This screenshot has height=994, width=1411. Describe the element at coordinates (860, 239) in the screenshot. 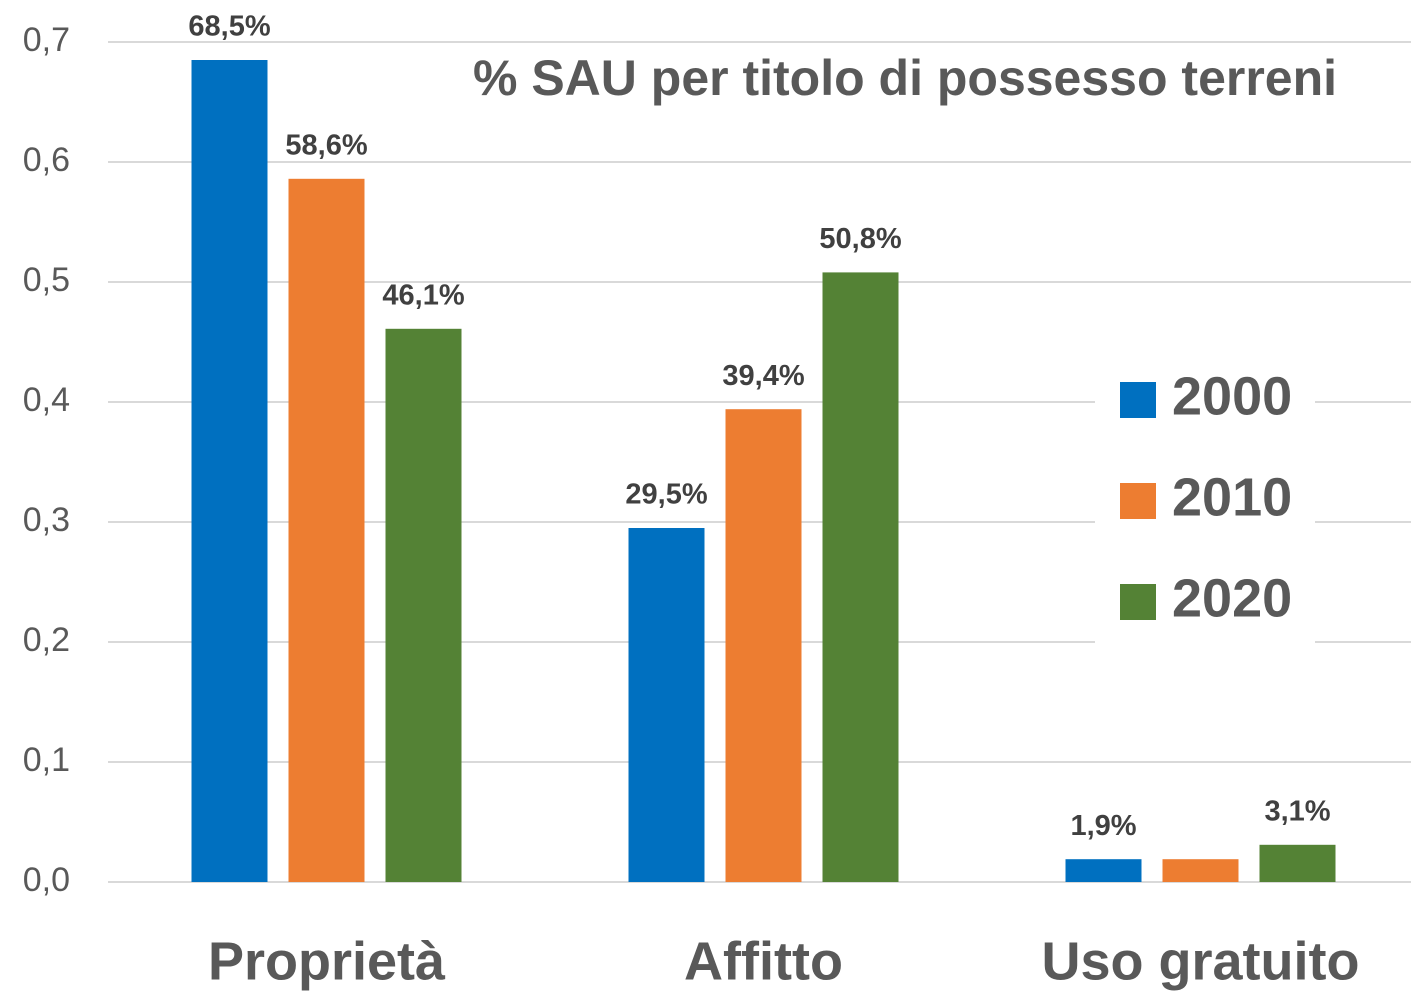

I see `data-label: 50,8%` at that location.